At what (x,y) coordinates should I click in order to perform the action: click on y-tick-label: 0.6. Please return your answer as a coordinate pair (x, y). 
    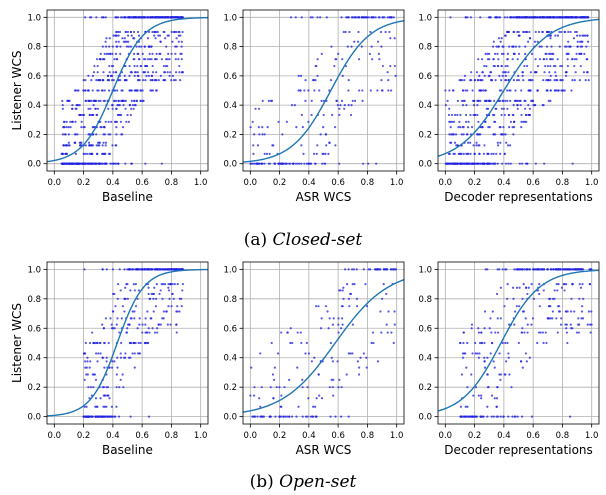
    Looking at the image, I should click on (425, 329).